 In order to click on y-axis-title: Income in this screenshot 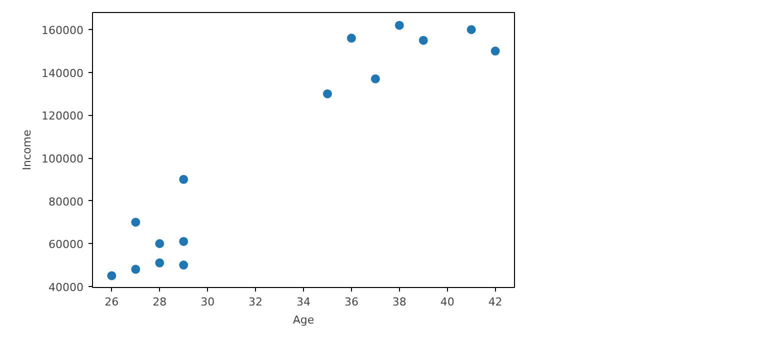, I will do `click(27, 150)`.